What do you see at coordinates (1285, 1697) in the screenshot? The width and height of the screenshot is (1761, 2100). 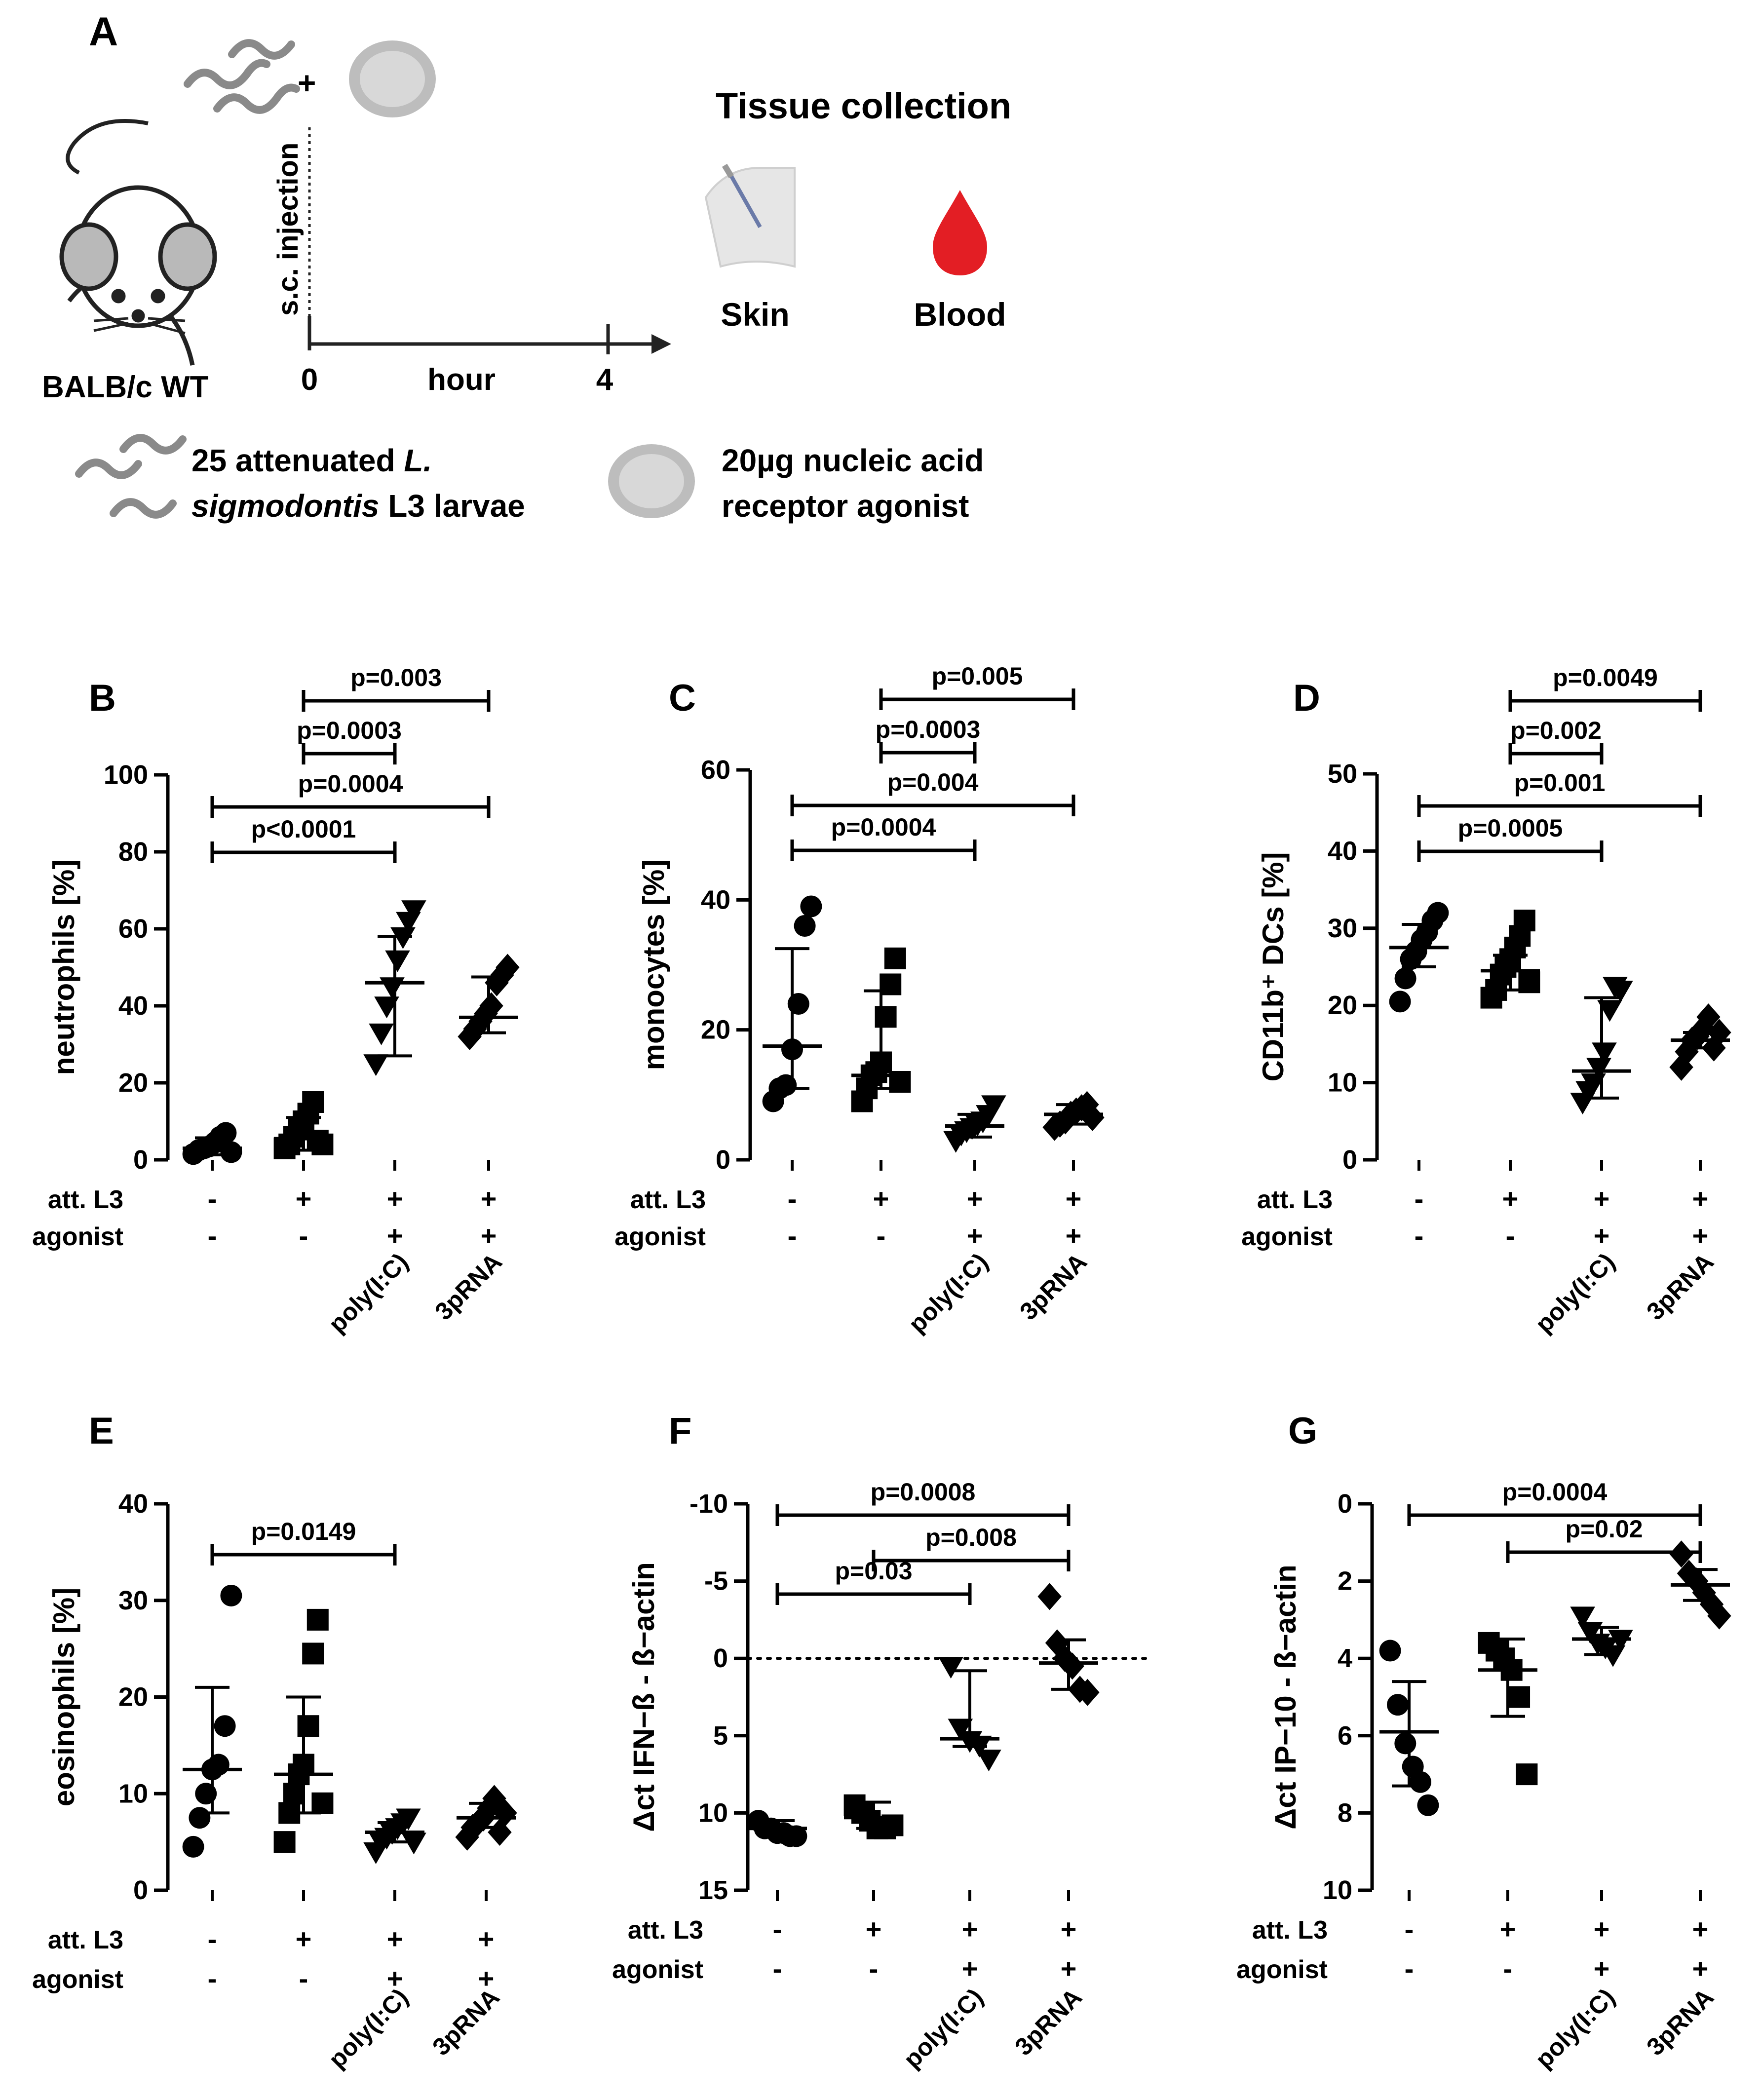 I see `y-axis-label: Δct IP−10 - ß−actin` at bounding box center [1285, 1697].